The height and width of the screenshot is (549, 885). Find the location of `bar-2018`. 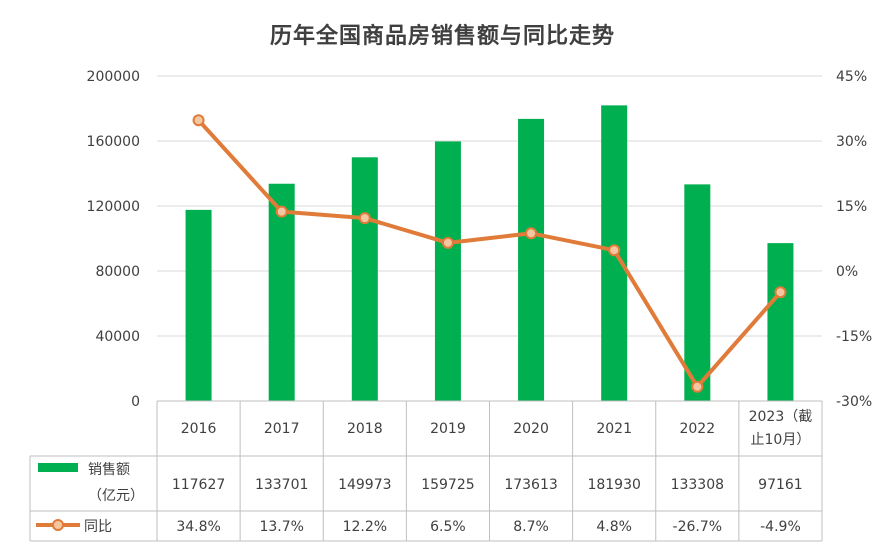

bar-2018 is located at coordinates (364, 279).